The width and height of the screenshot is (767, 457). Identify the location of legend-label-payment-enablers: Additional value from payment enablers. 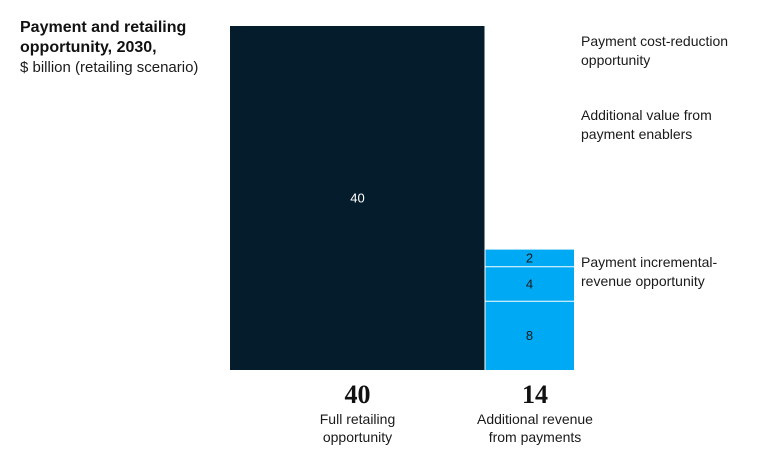
(646, 124).